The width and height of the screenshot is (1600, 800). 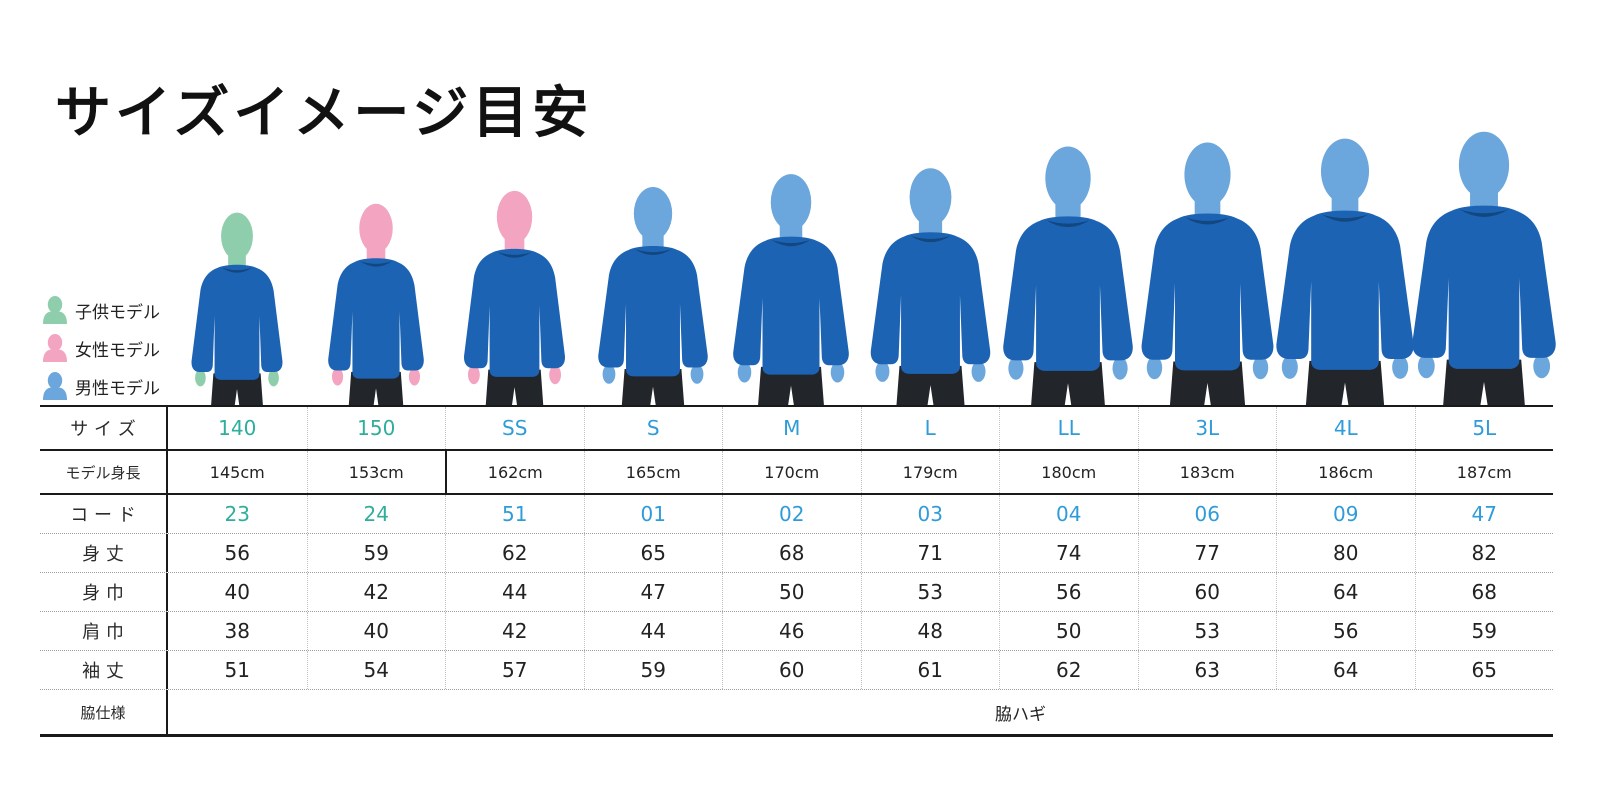 I want to click on table-cell: 46, so click(x=791, y=631).